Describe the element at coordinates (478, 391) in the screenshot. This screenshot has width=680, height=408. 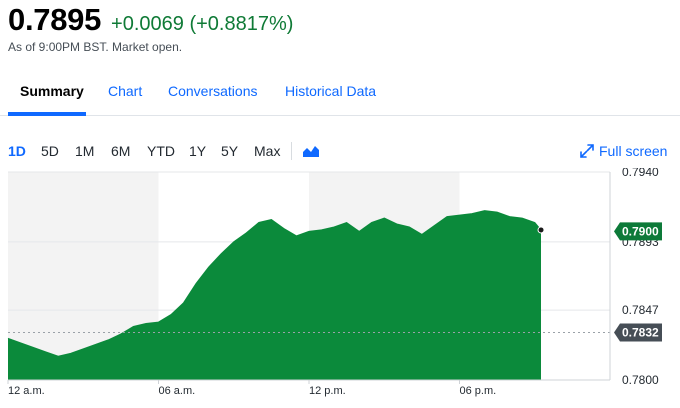
I see `x-tick-label: 06 p.m.` at that location.